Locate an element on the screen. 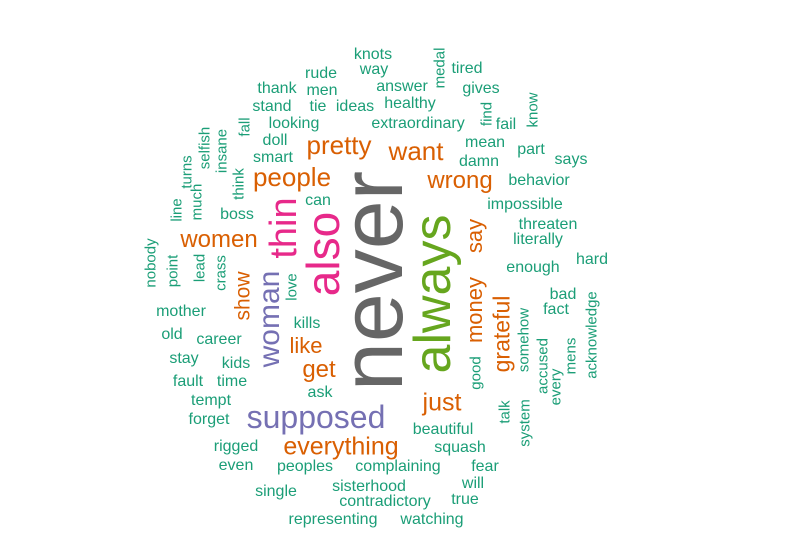  word-want: want is located at coordinates (416, 151).